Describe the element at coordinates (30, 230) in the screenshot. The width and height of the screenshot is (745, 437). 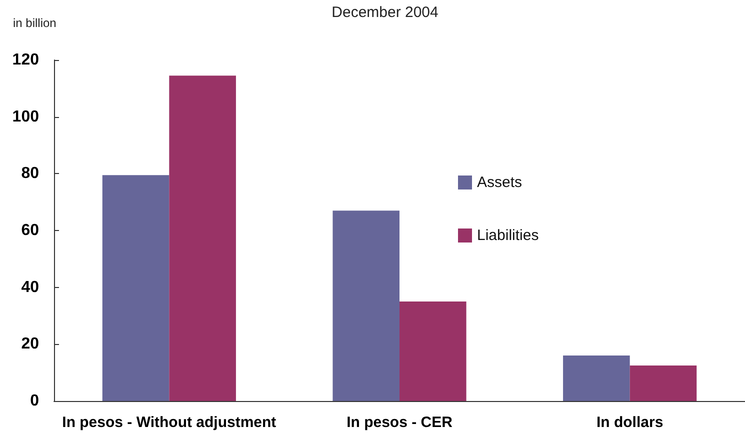
I see `y-tick-label: 60` at that location.